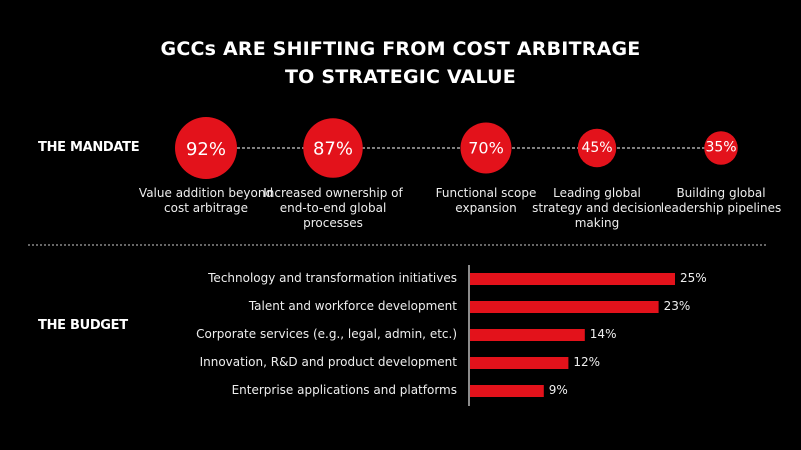 The width and height of the screenshot is (801, 450). Describe the element at coordinates (587, 362) in the screenshot. I see `budget-value-label: 12%` at that location.